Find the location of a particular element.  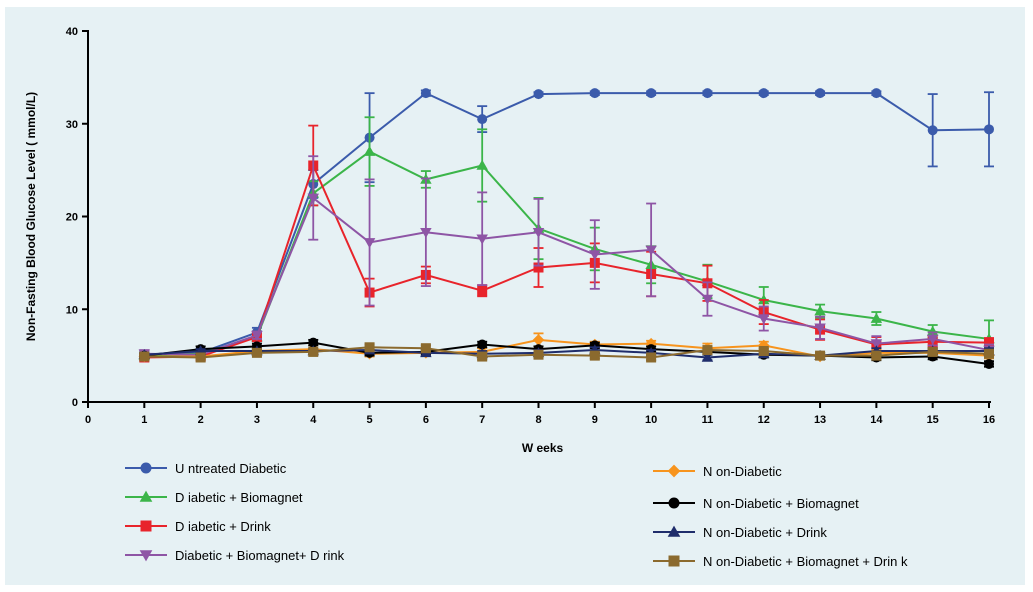

x-axis-title: W eeks is located at coordinates (543, 448).